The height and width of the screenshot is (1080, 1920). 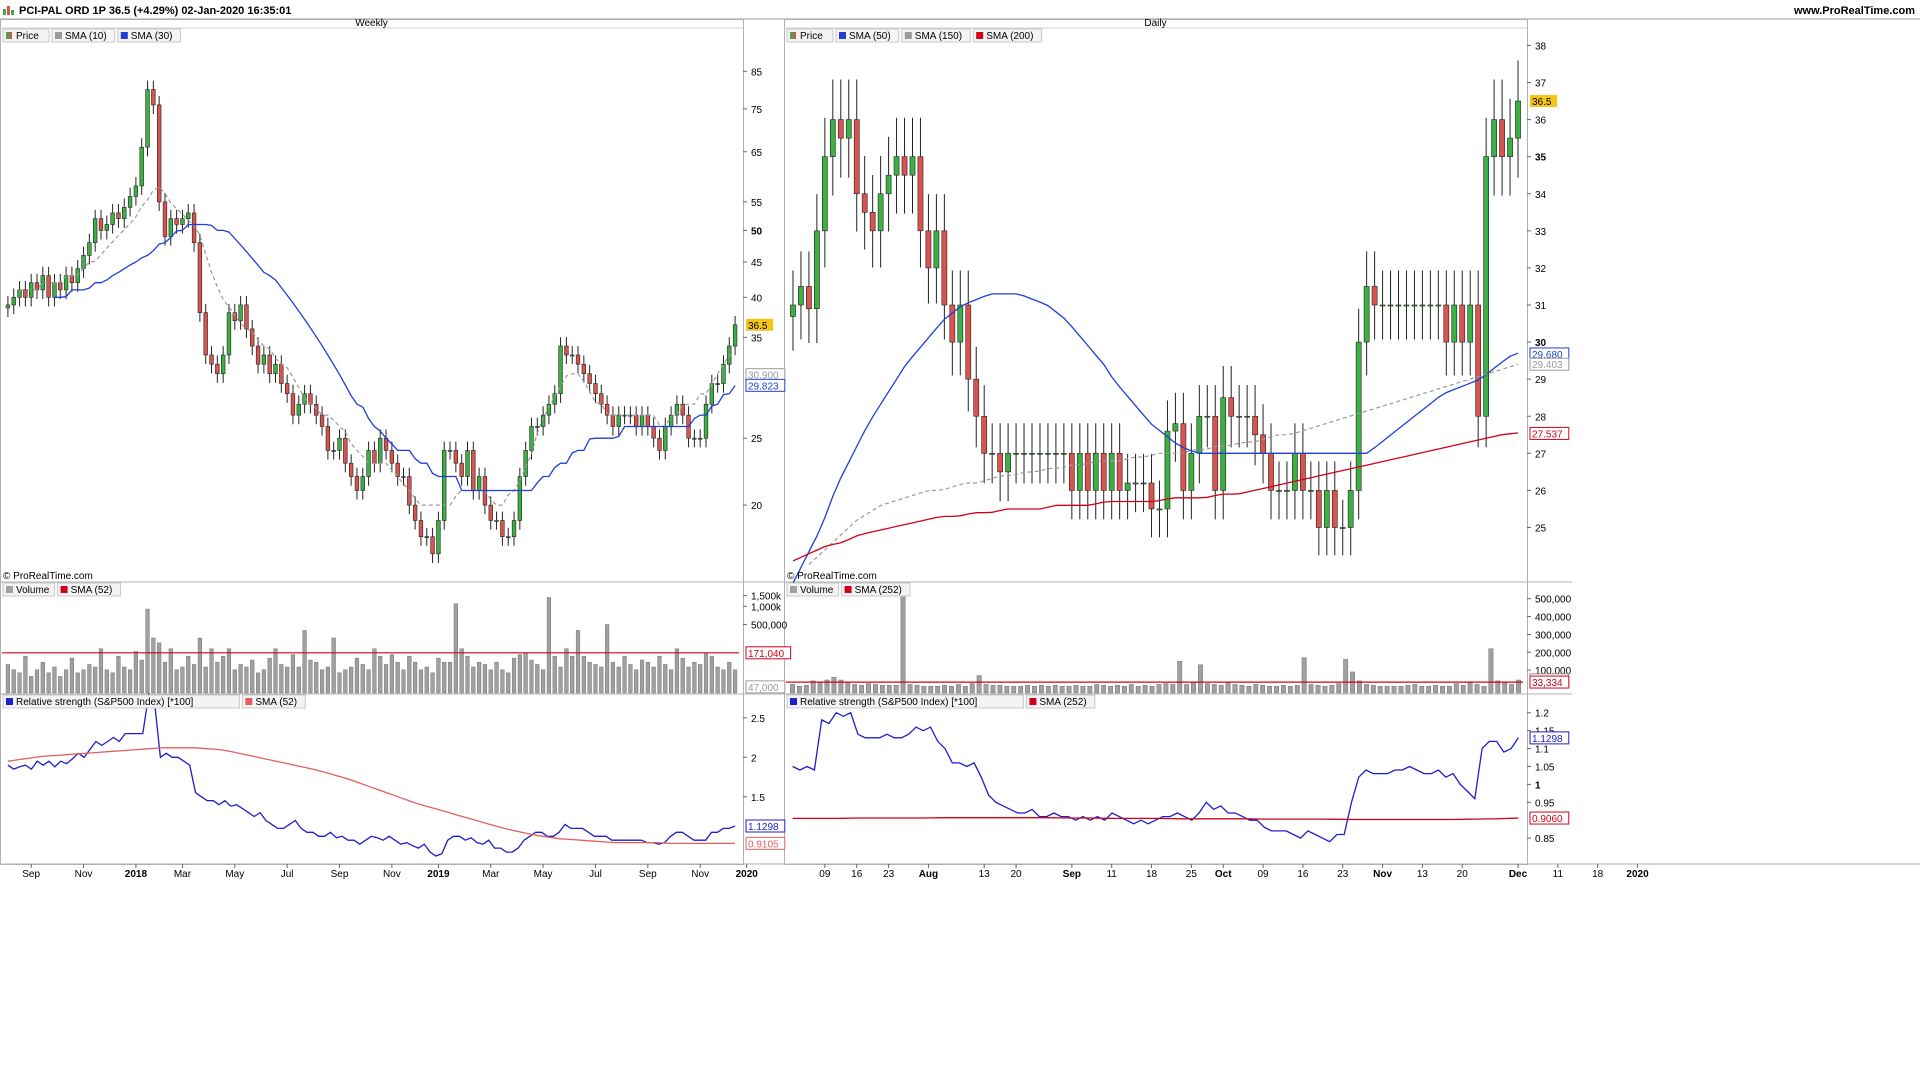 What do you see at coordinates (811, 36) in the screenshot?
I see `legend-label: Price` at bounding box center [811, 36].